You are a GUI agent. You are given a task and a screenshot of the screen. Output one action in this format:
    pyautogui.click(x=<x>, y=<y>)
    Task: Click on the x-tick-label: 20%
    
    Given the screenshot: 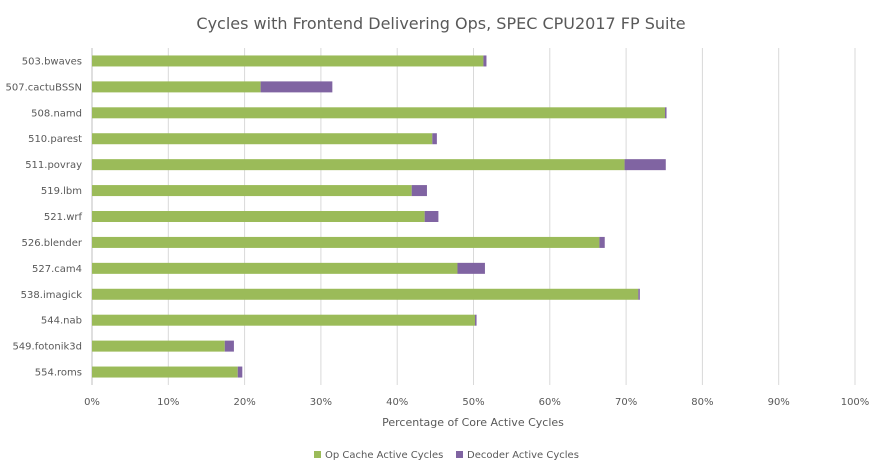 What is the action you would take?
    pyautogui.click(x=244, y=402)
    